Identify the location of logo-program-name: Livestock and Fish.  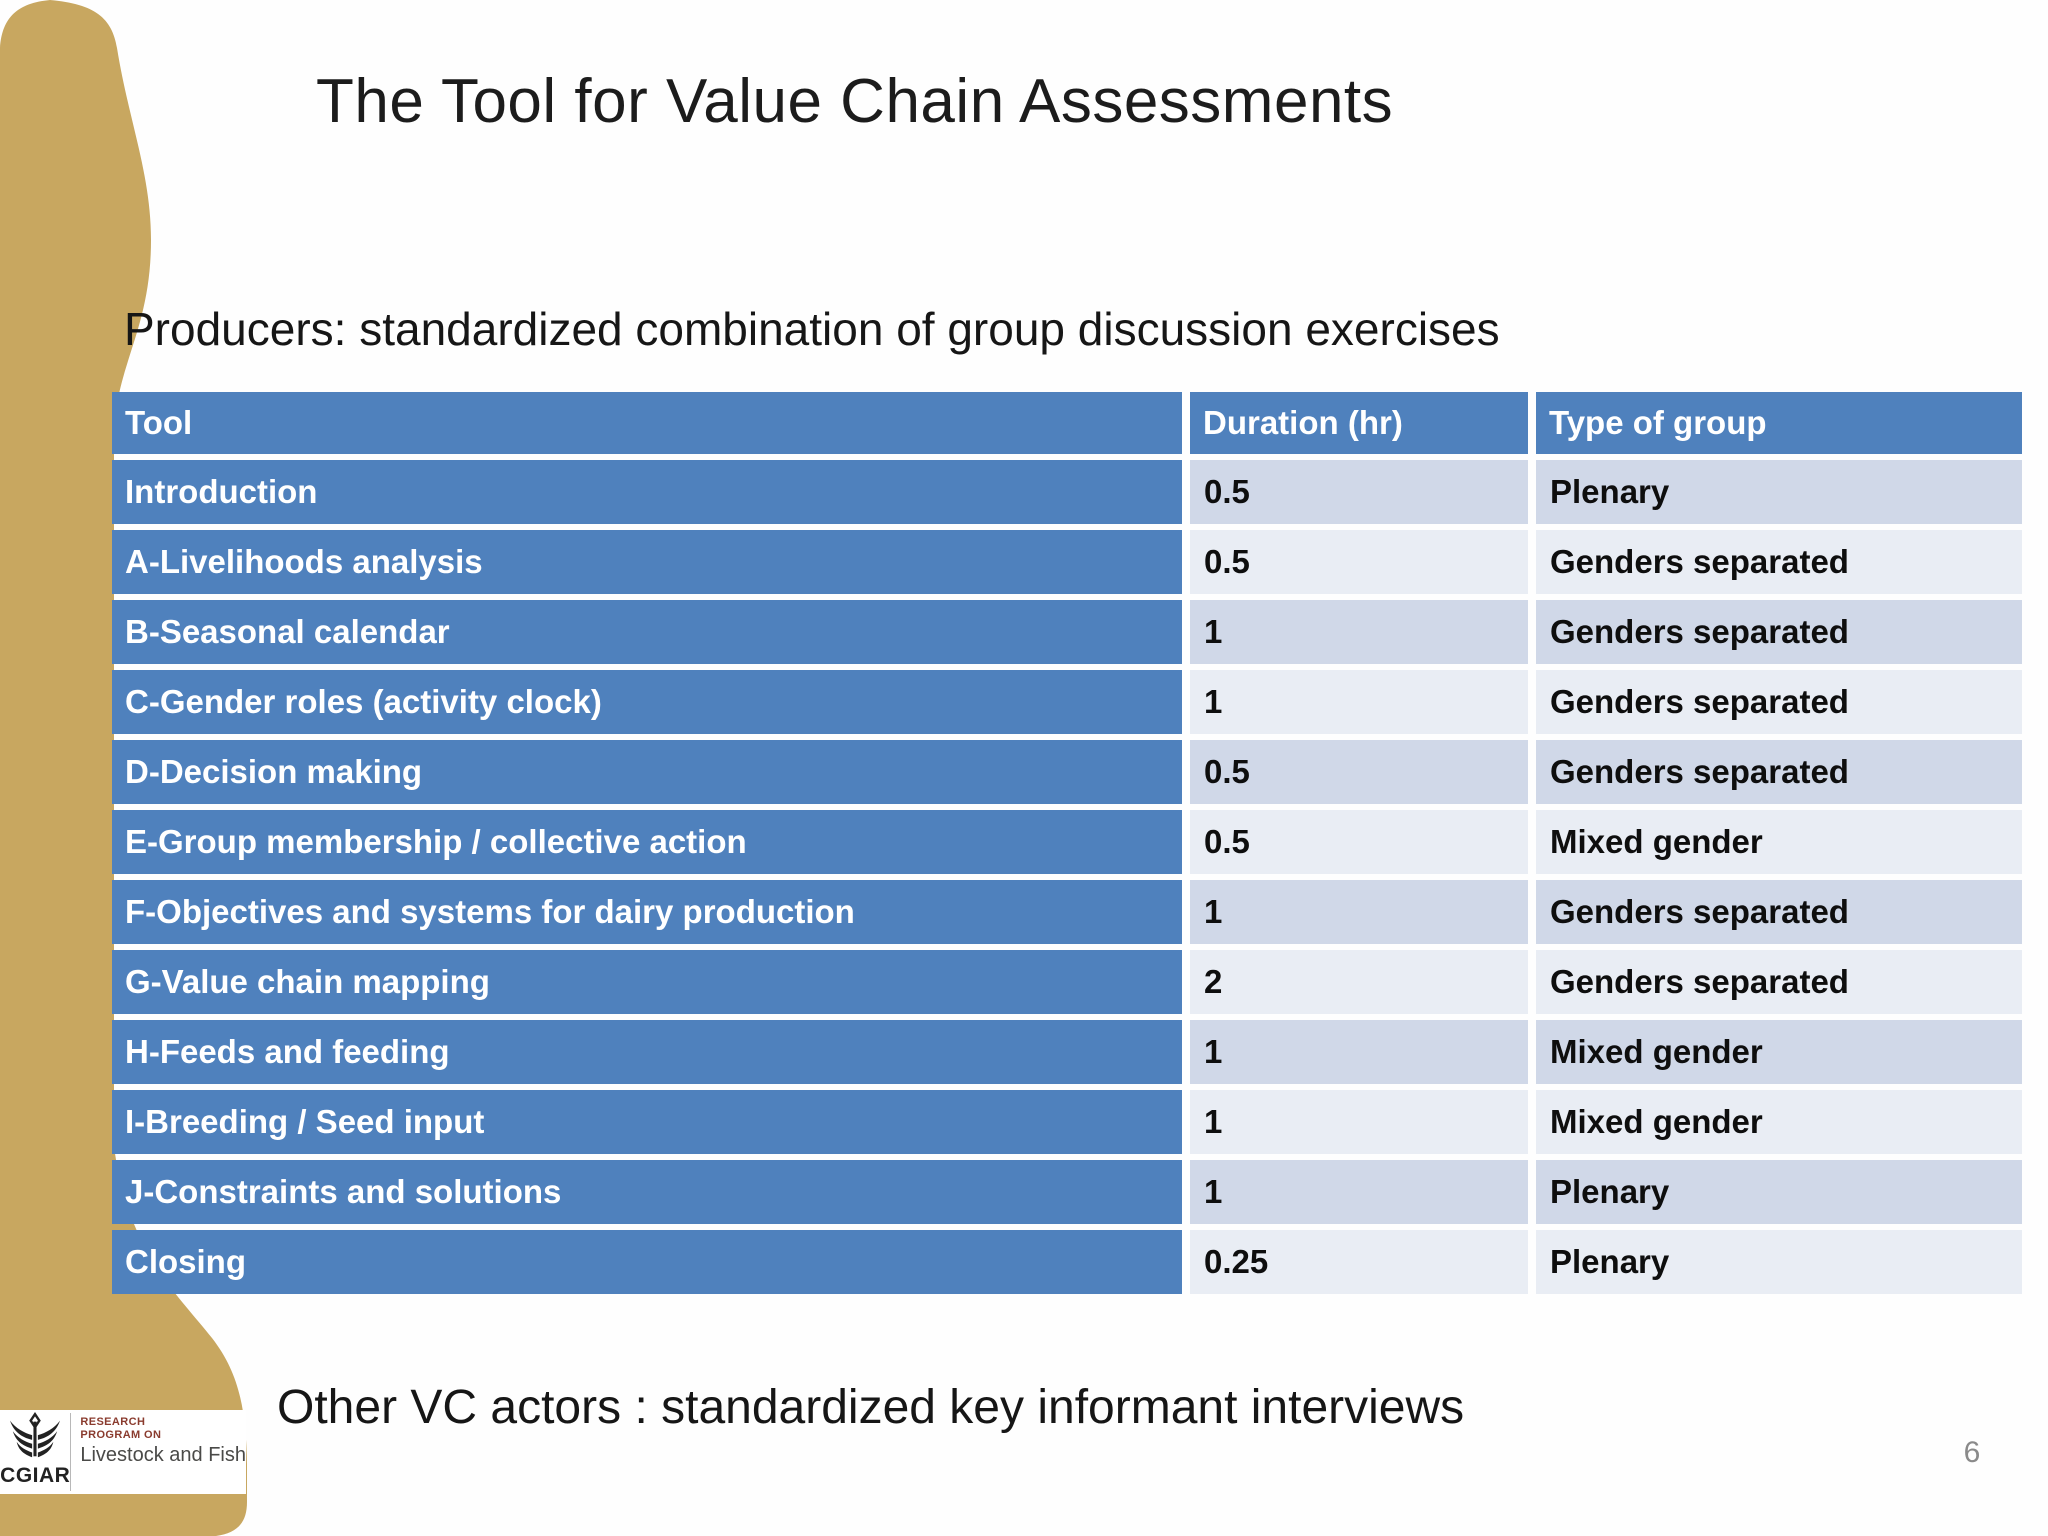
(163, 1454).